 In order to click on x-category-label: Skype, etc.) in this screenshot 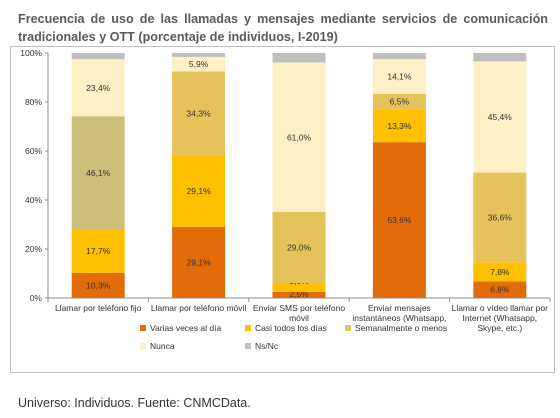, I will do `click(499, 328)`.